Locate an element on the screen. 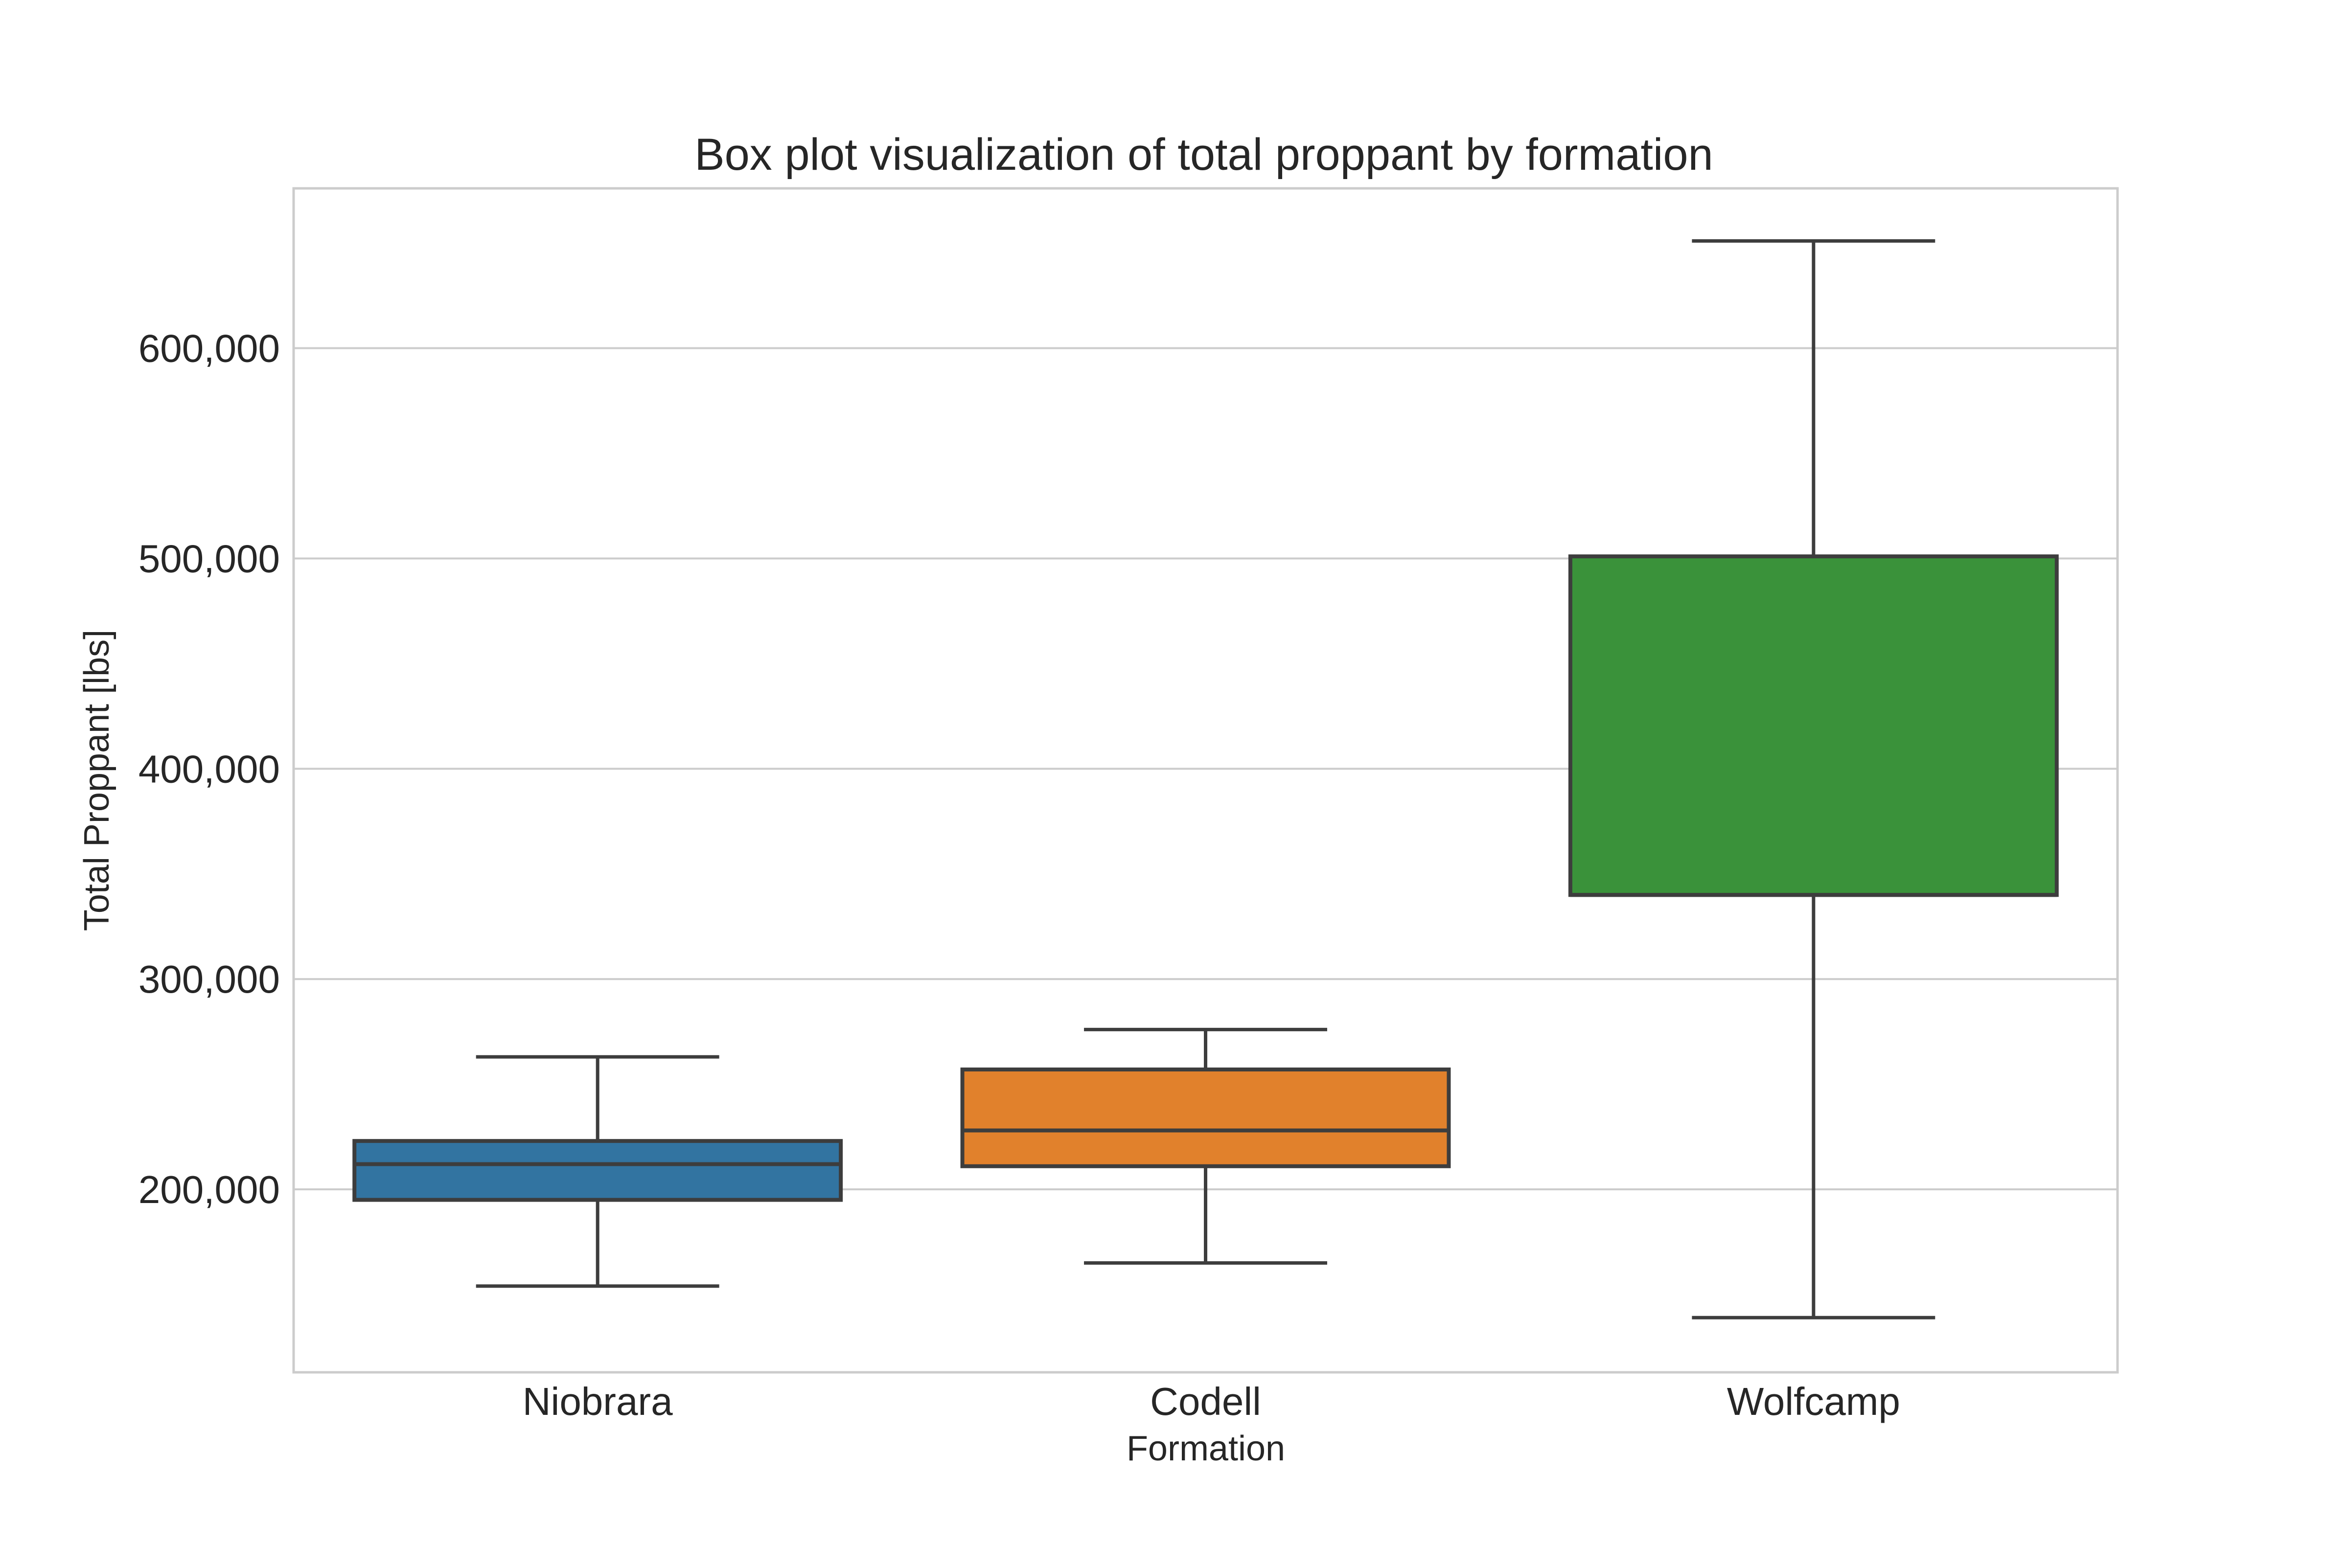 Image resolution: width=2349 pixels, height=1568 pixels. y-axis-label: Total Proppant [lbs] is located at coordinates (97, 781).